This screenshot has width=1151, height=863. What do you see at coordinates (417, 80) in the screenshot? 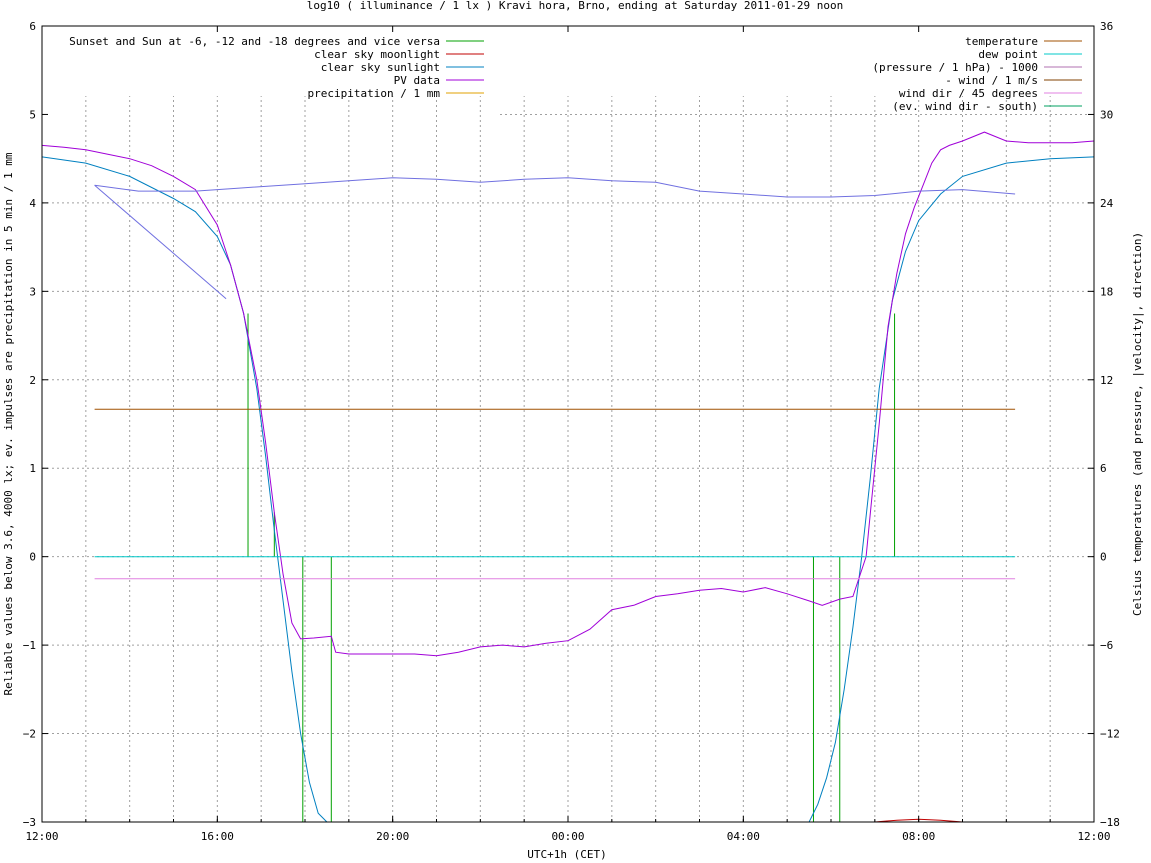
I see `legend-left-label: PV data` at bounding box center [417, 80].